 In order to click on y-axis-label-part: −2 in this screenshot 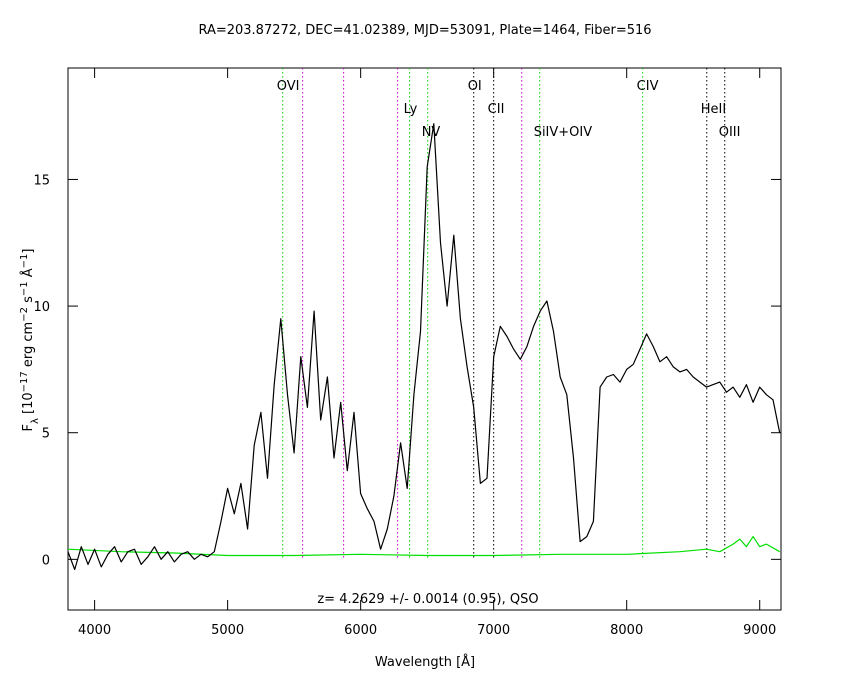, I will do `click(24, 314)`.